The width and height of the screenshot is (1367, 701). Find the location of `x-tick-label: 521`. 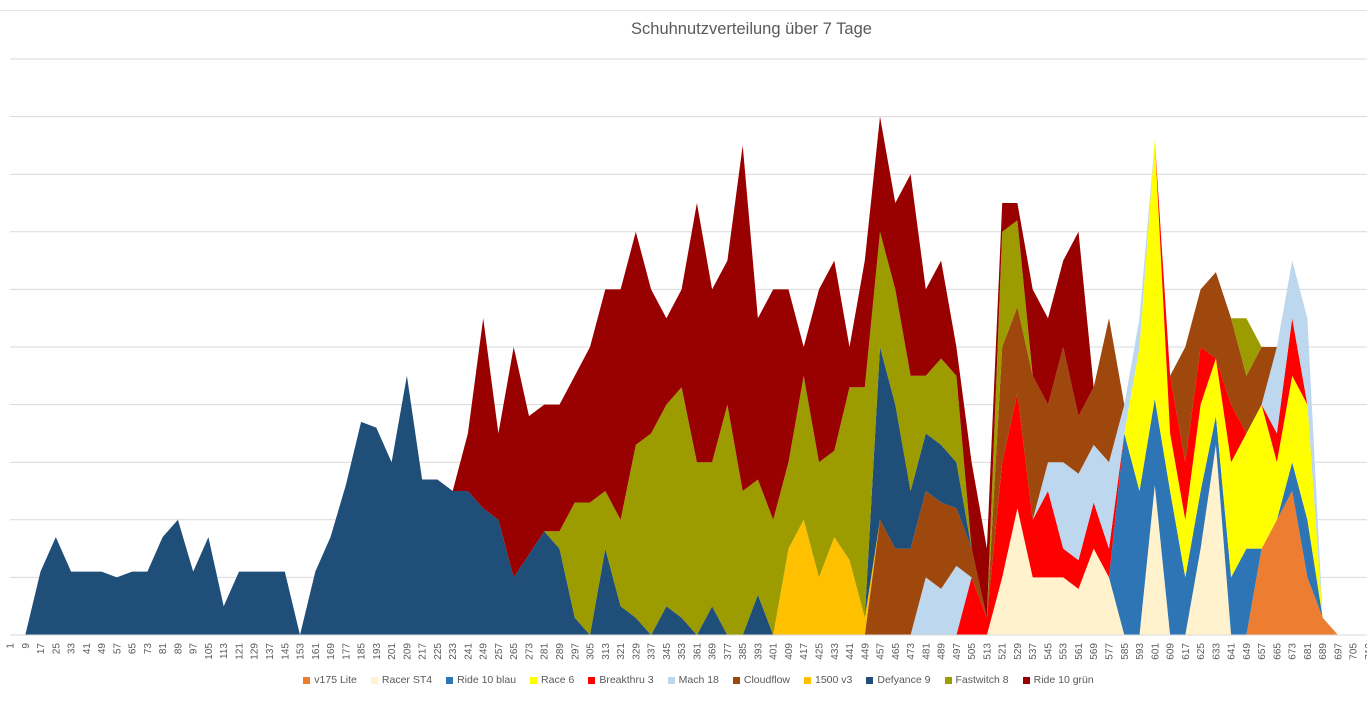

x-tick-label: 521 is located at coordinates (1003, 651).